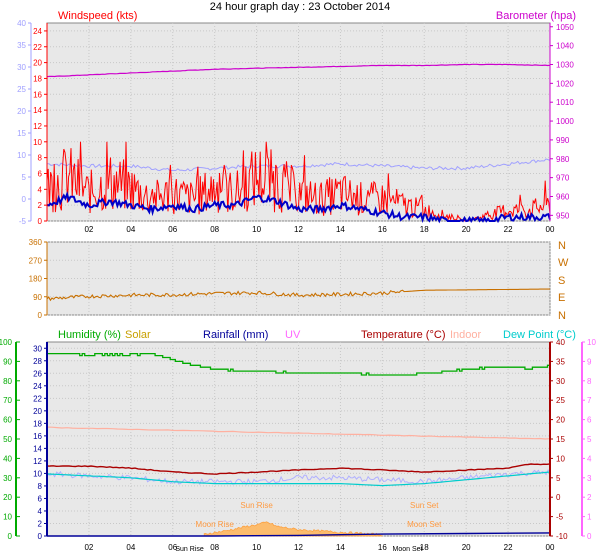  What do you see at coordinates (21, 89) in the screenshot?
I see `far-left-tick-label: 25` at bounding box center [21, 89].